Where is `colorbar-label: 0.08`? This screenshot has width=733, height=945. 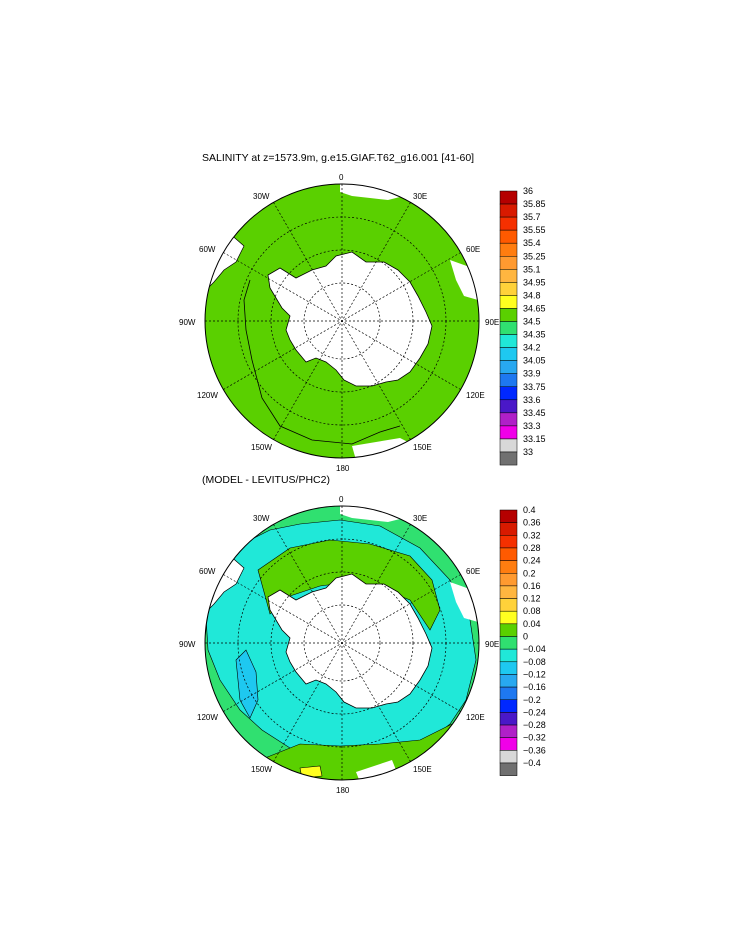
colorbar-label: 0.08 is located at coordinates (532, 611).